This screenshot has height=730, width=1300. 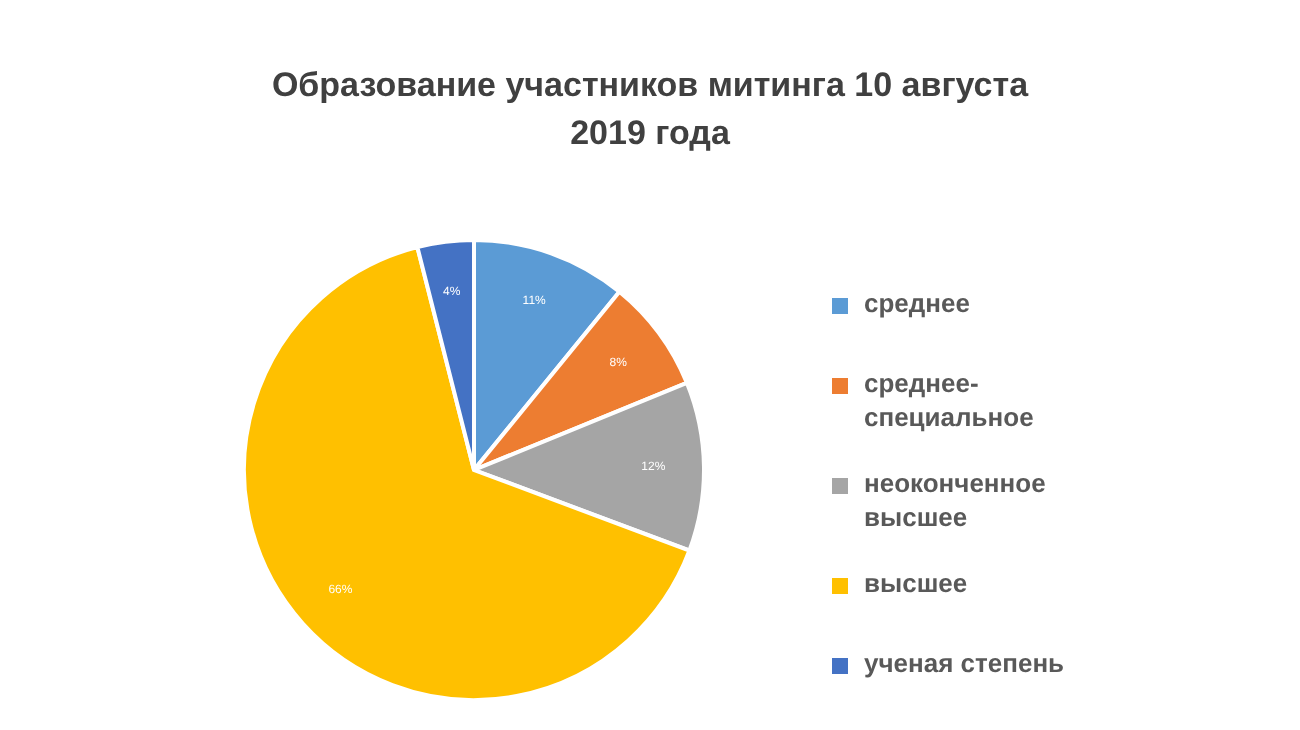 What do you see at coordinates (916, 583) in the screenshot?
I see `legend-label: высшее` at bounding box center [916, 583].